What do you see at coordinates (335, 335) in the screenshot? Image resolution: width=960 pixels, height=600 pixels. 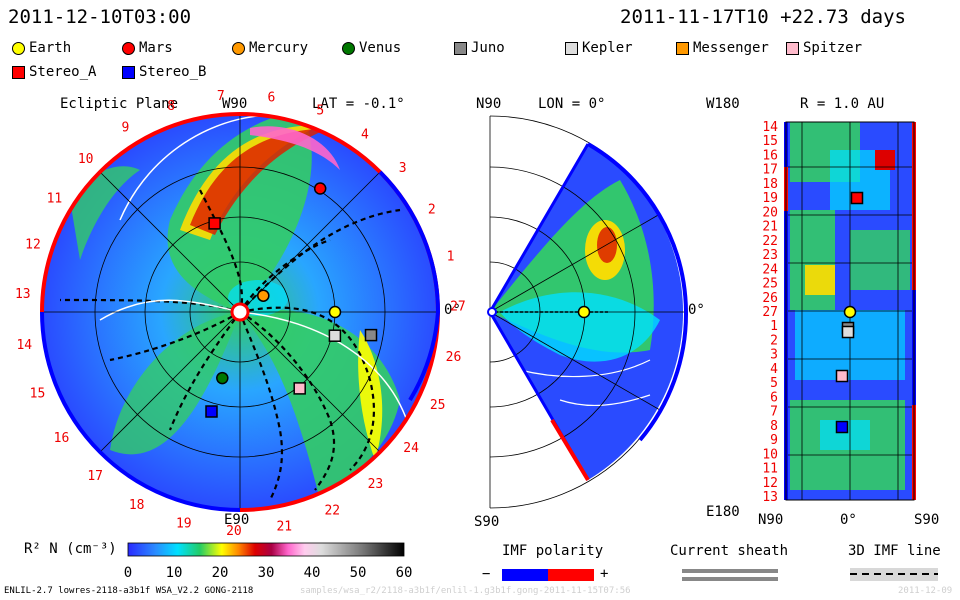 I see `kepler-marker` at bounding box center [335, 335].